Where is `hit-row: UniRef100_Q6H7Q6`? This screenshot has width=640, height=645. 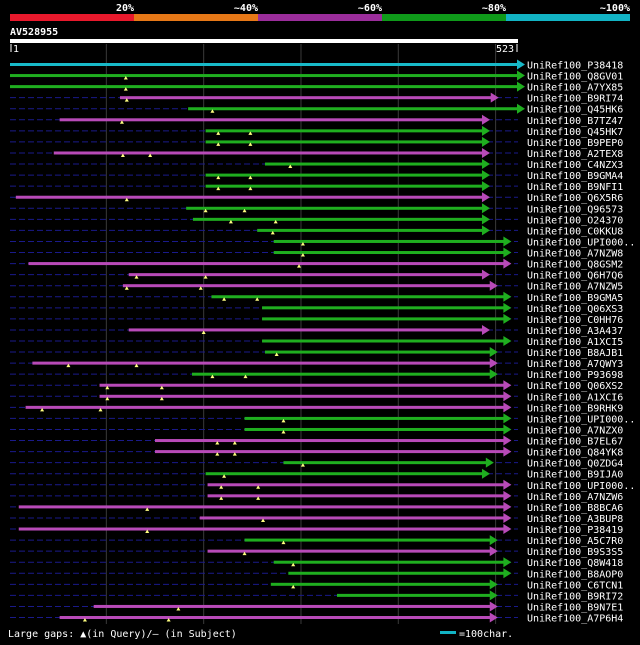 hit-row: UniRef100_Q6H7Q6 is located at coordinates (316, 275).